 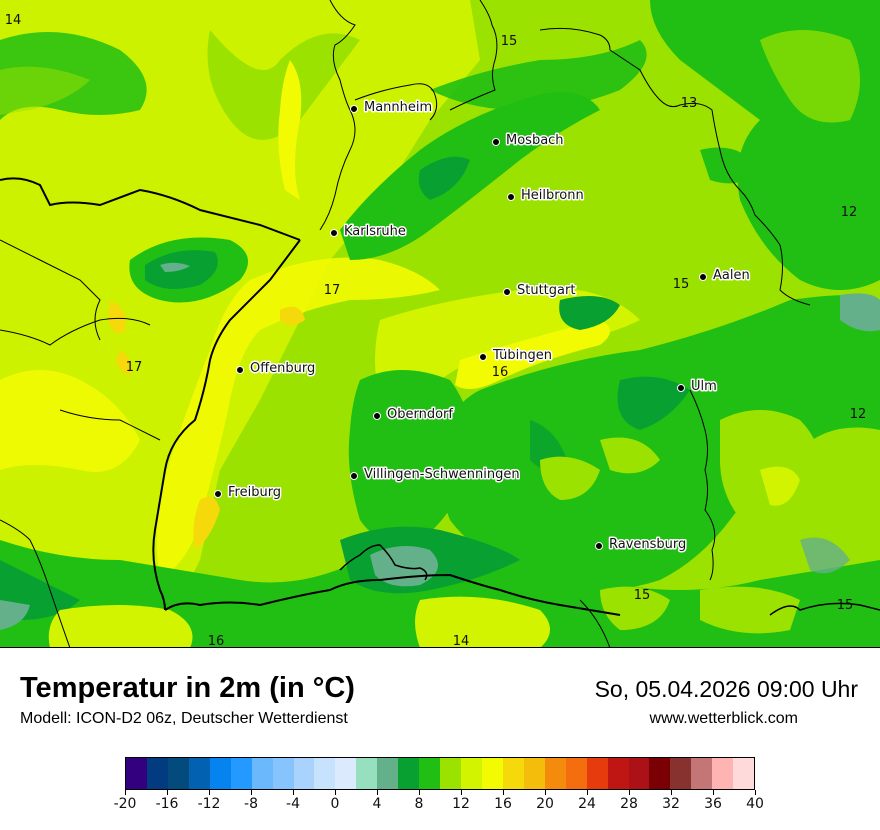 I want to click on city-ravensburg: Ravensburg, so click(x=641, y=545).